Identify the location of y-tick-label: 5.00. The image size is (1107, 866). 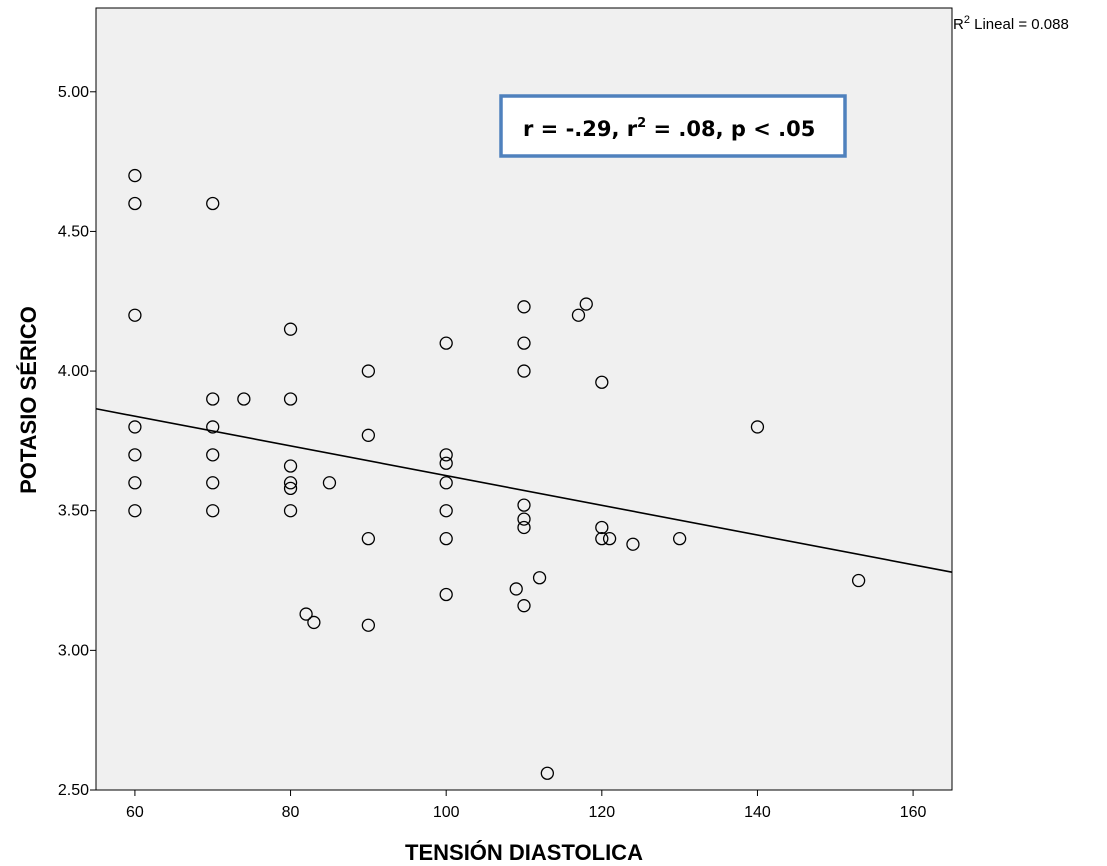
(73, 92).